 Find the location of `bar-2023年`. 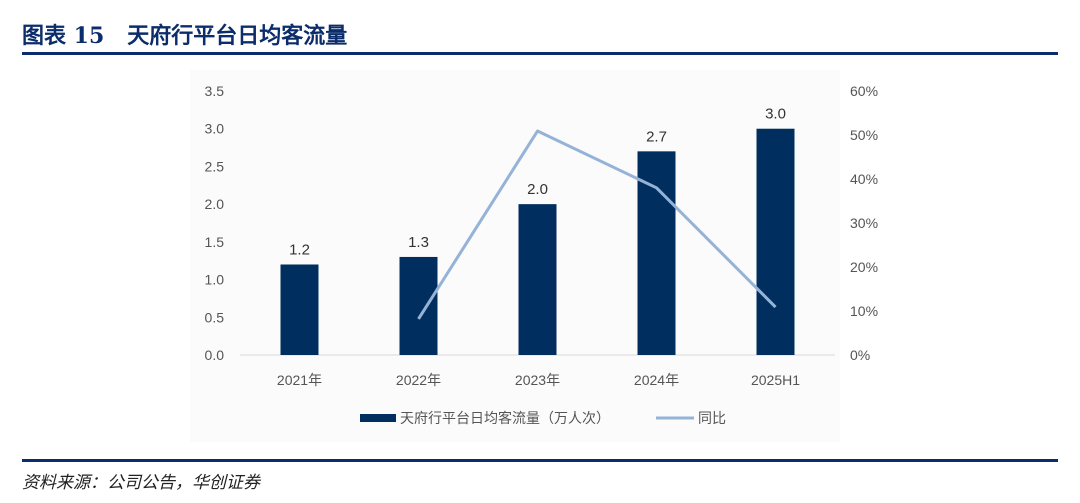

bar-2023年 is located at coordinates (537, 279).